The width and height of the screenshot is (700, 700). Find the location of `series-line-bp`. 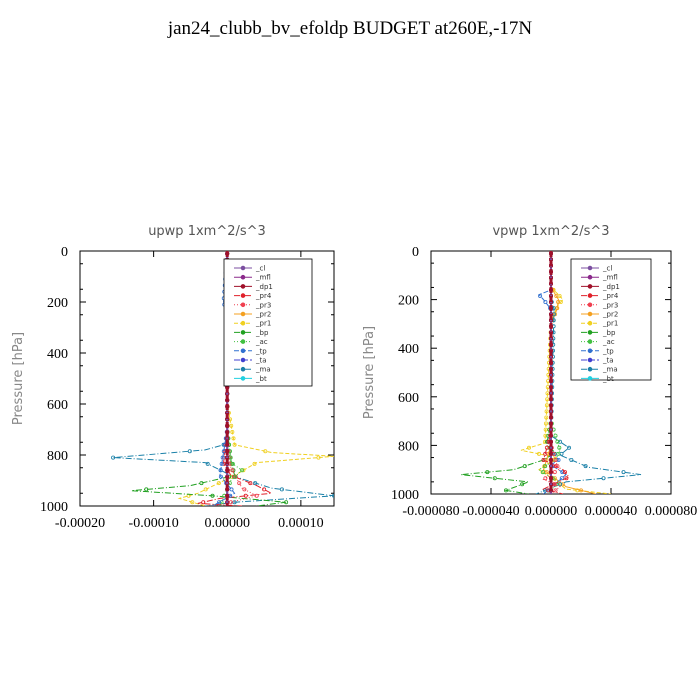

series-line-bp is located at coordinates (508, 372).